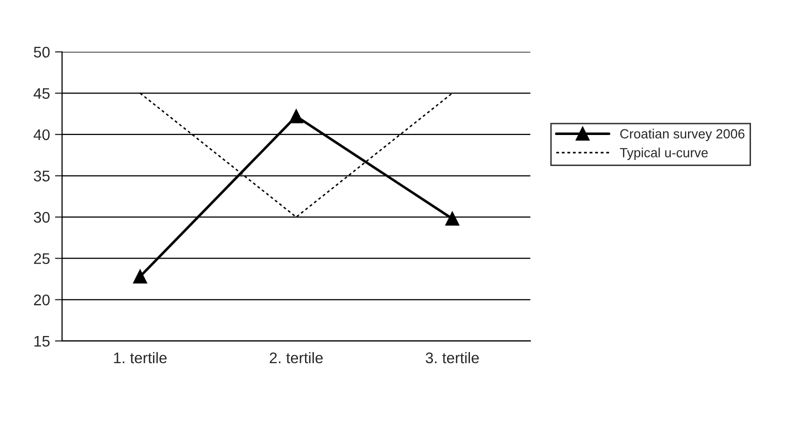 This screenshot has height=436, width=806. I want to click on y-tick-label: 30, so click(42, 217).